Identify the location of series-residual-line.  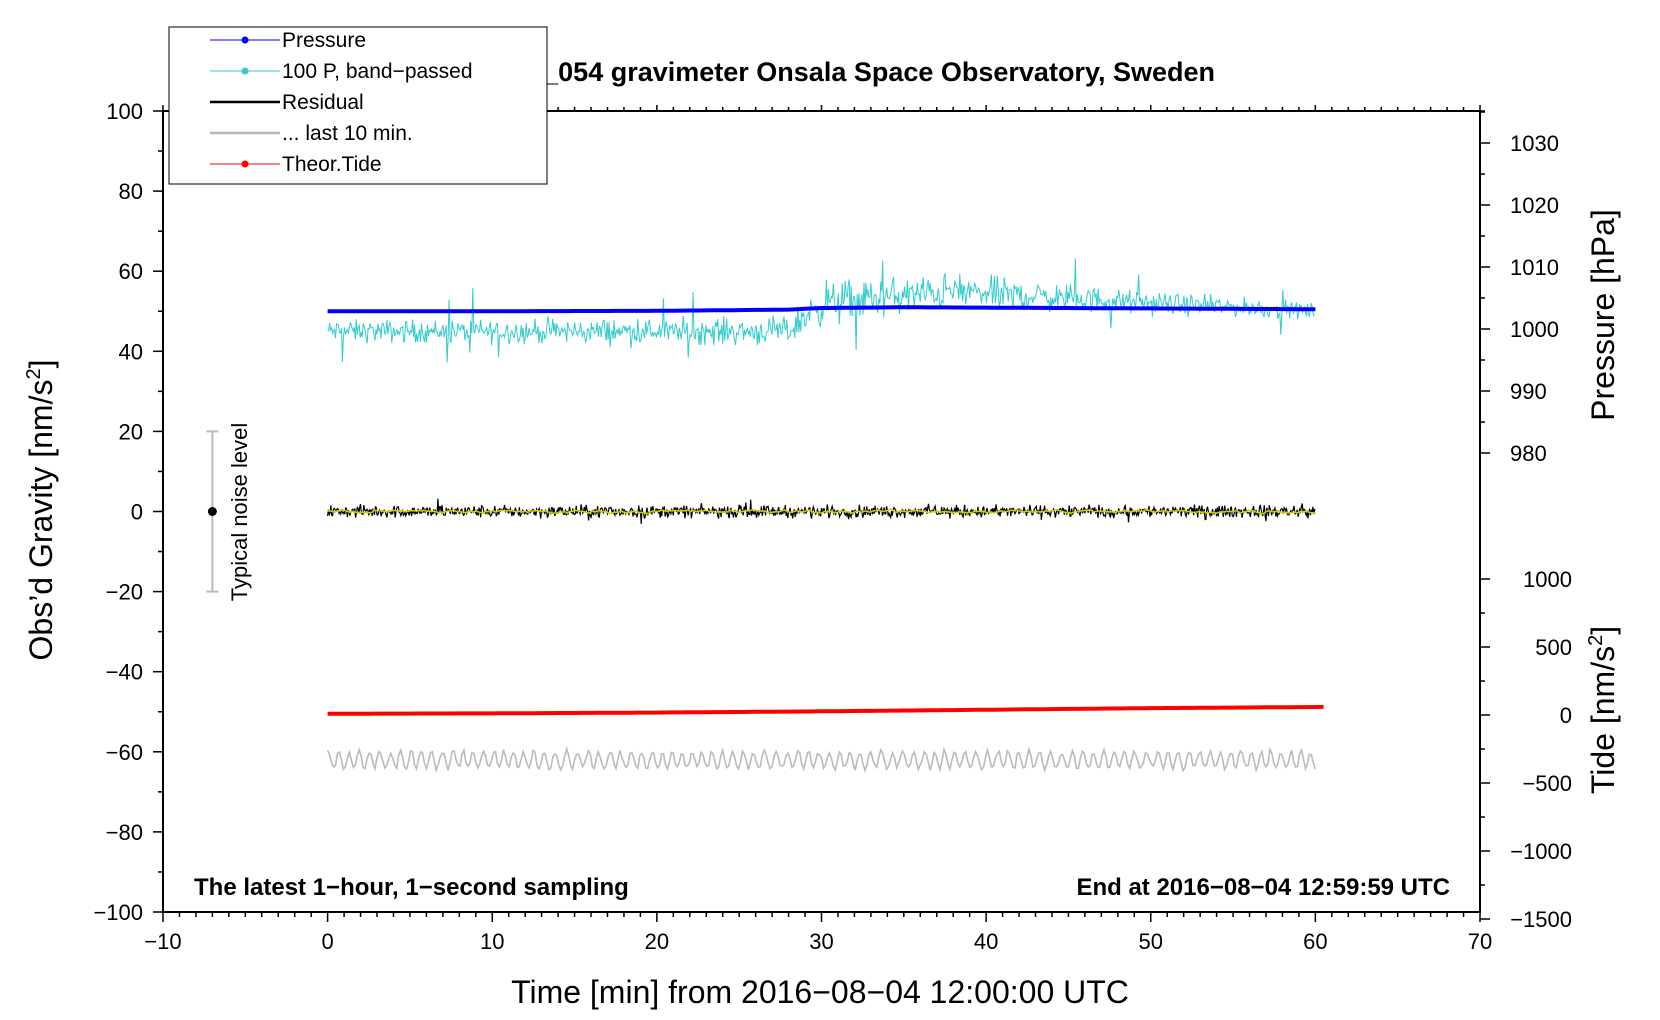
(821, 511).